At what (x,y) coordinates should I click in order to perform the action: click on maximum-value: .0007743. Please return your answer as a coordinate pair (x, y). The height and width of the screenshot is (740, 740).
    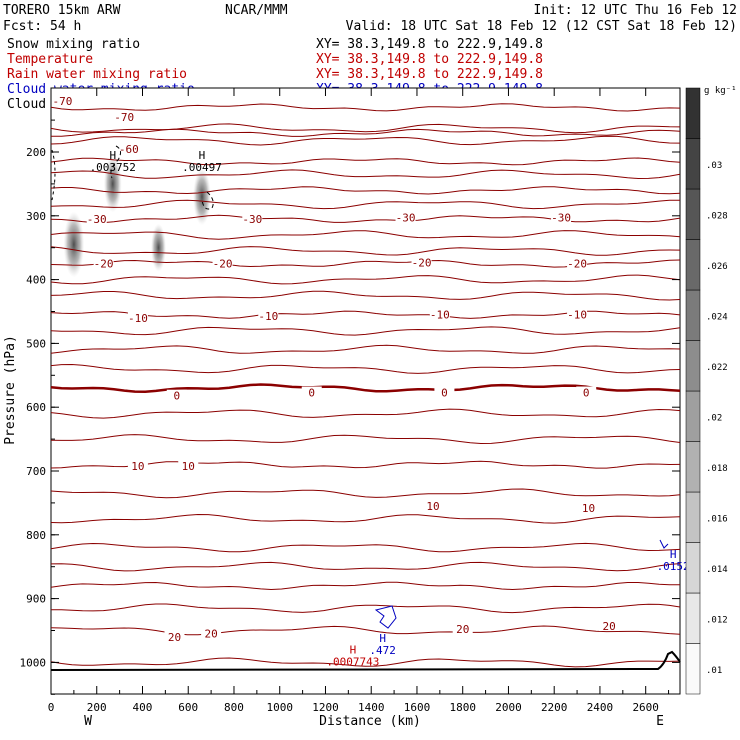
    Looking at the image, I should click on (352, 662).